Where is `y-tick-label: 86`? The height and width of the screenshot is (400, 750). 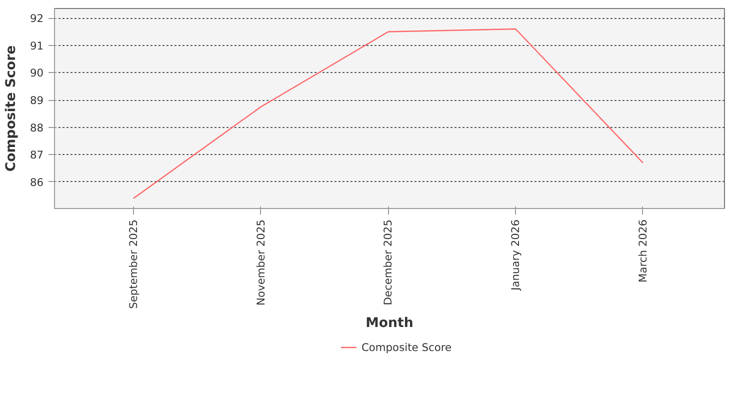
y-tick-label: 86 is located at coordinates (37, 182).